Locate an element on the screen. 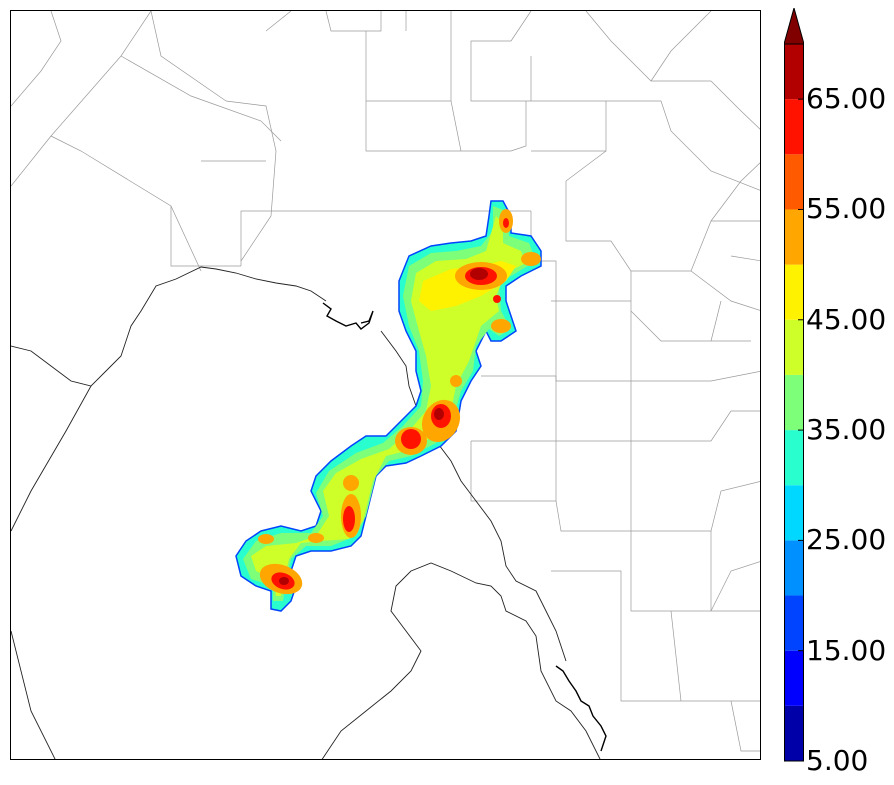 Image resolution: width=894 pixels, height=785 pixels. colorbar-bands is located at coordinates (794, 385).